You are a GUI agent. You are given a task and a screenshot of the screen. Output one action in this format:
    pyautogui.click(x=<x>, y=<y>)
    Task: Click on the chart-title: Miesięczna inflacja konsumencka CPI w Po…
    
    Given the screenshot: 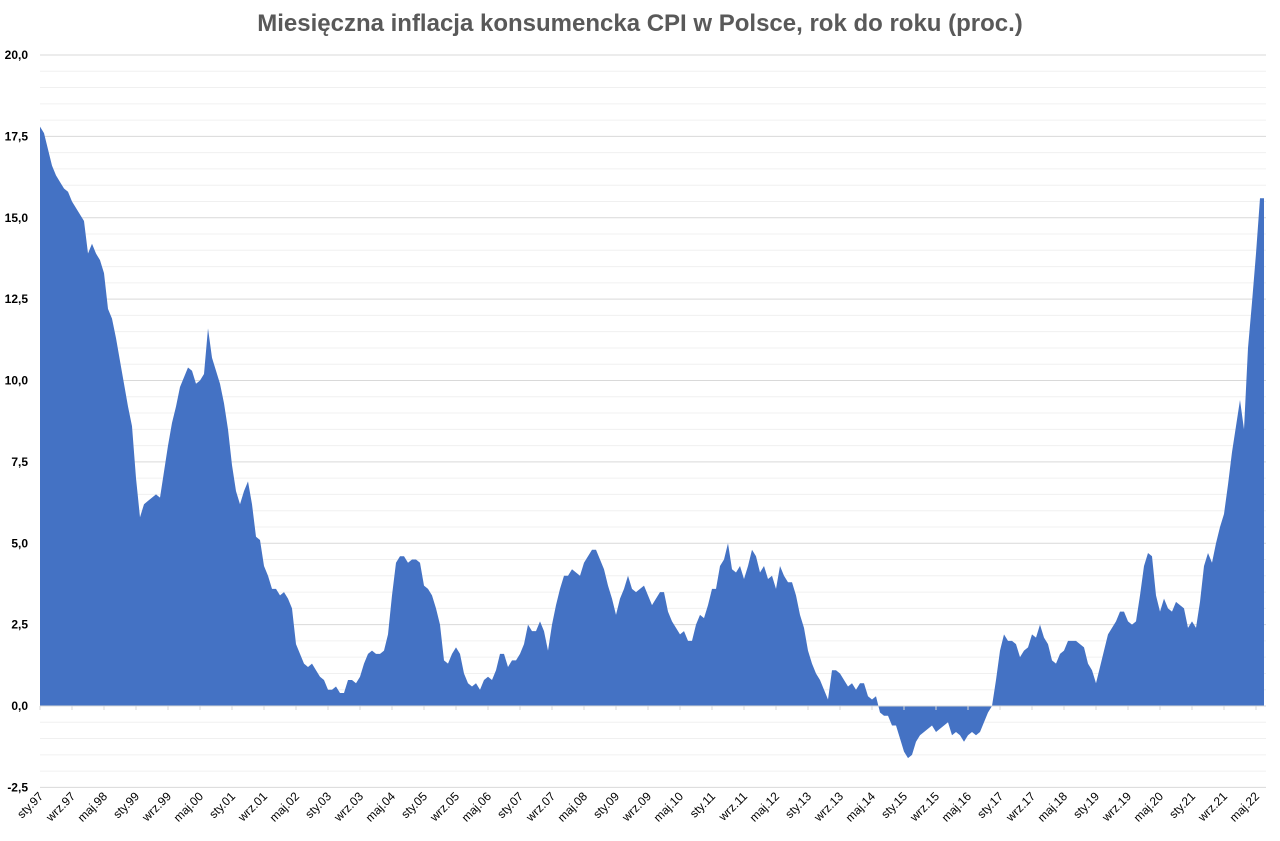 What is the action you would take?
    pyautogui.click(x=640, y=23)
    